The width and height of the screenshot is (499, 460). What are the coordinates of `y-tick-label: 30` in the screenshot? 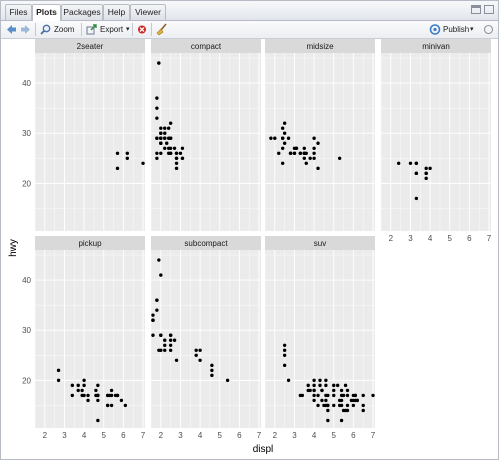 It's located at (26, 133).